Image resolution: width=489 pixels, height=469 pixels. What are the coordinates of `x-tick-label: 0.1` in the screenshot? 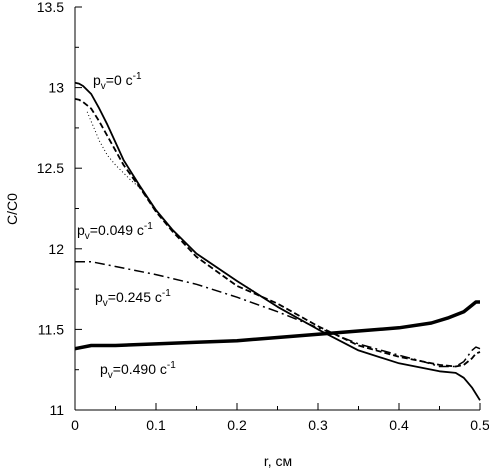 It's located at (156, 425).